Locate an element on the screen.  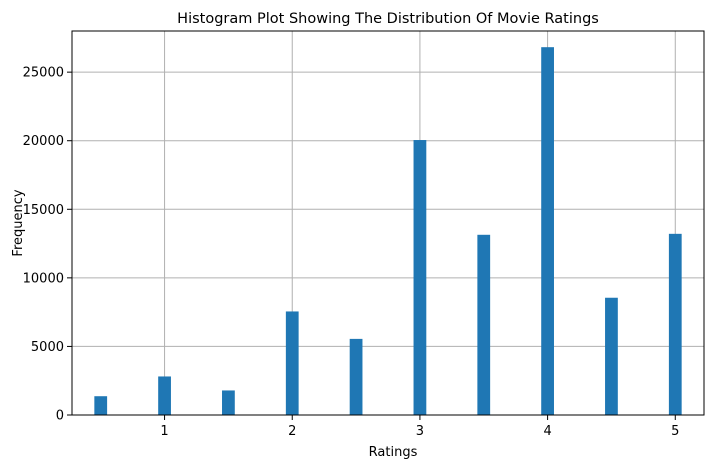
y-tick-label: 5000 is located at coordinates (47, 347).